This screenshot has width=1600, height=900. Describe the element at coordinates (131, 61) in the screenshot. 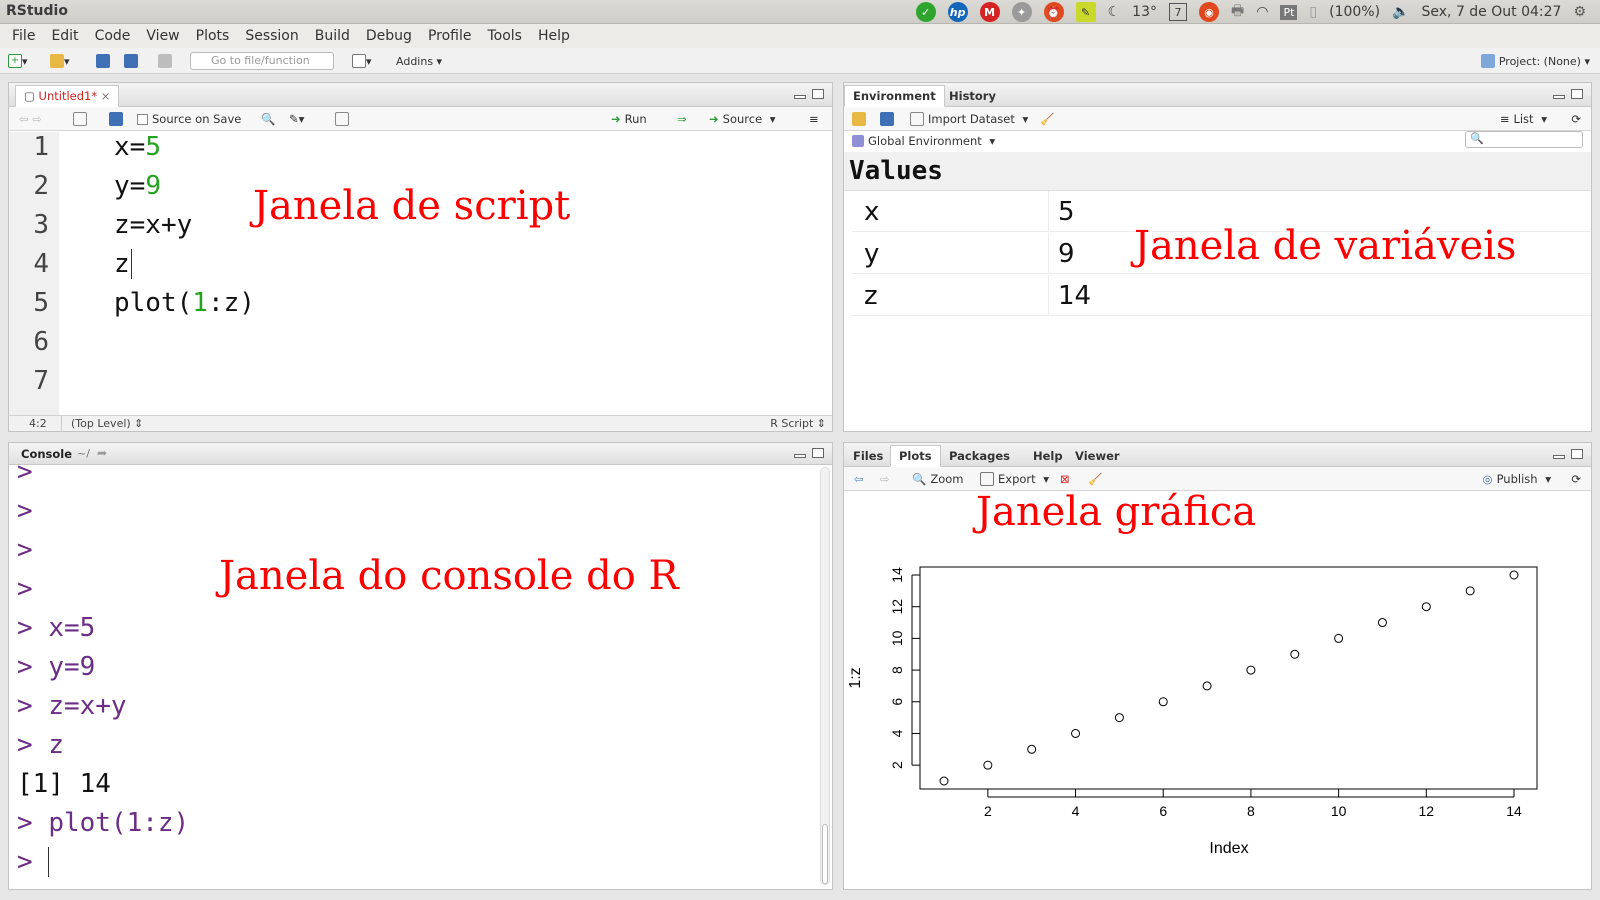

I see `save-all-button` at that location.